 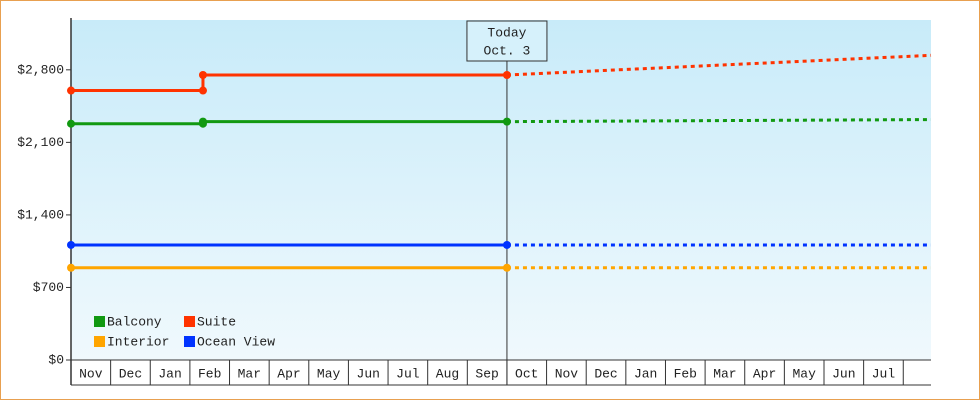 I want to click on x-tick-label: Aug, so click(x=447, y=373).